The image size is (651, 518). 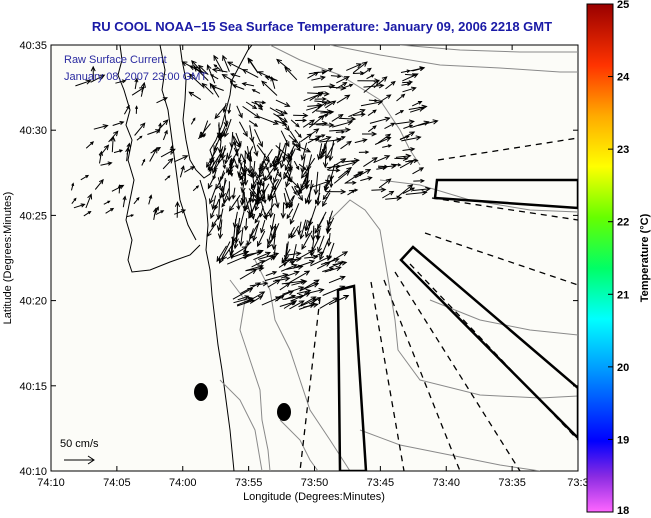 What do you see at coordinates (623, 5) in the screenshot?
I see `colorbar-tick-label: 25` at bounding box center [623, 5].